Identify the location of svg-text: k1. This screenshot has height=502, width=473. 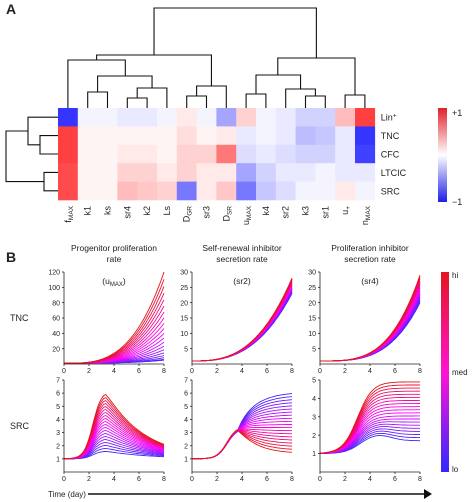
(88, 211).